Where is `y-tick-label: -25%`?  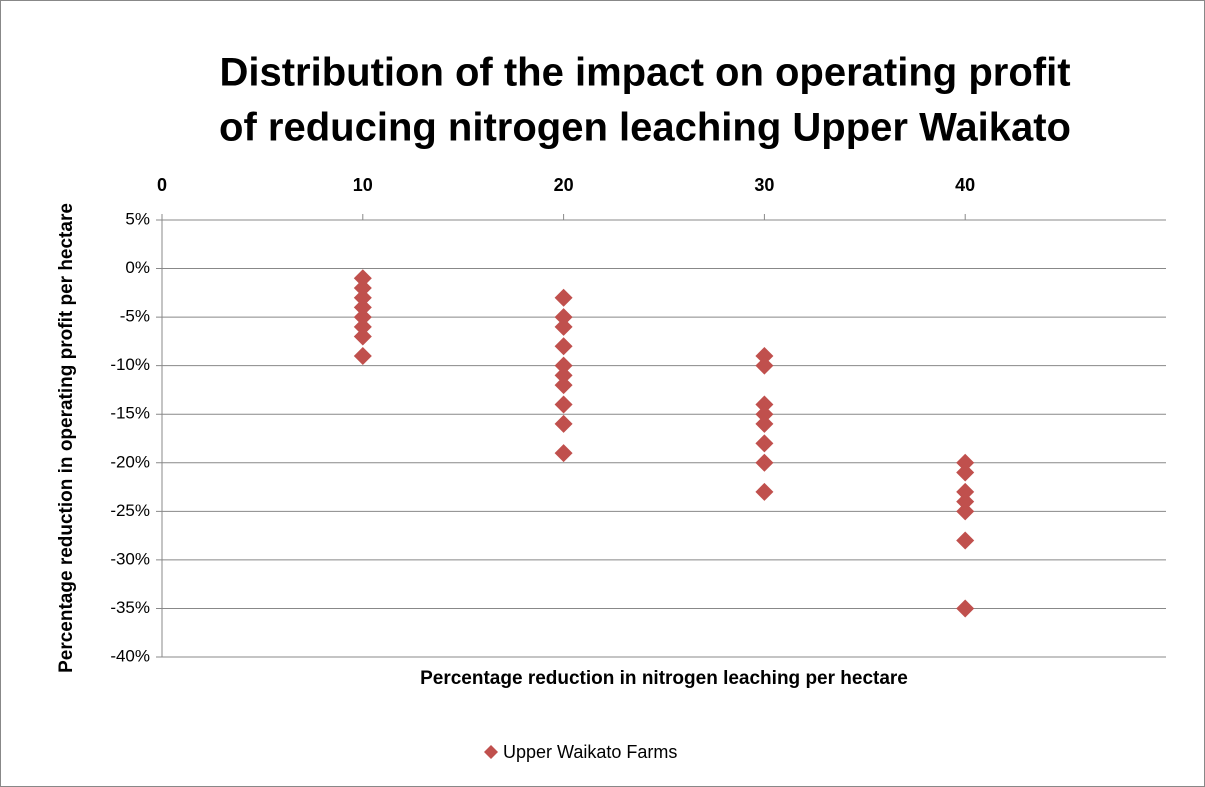
y-tick-label: -25% is located at coordinates (130, 510).